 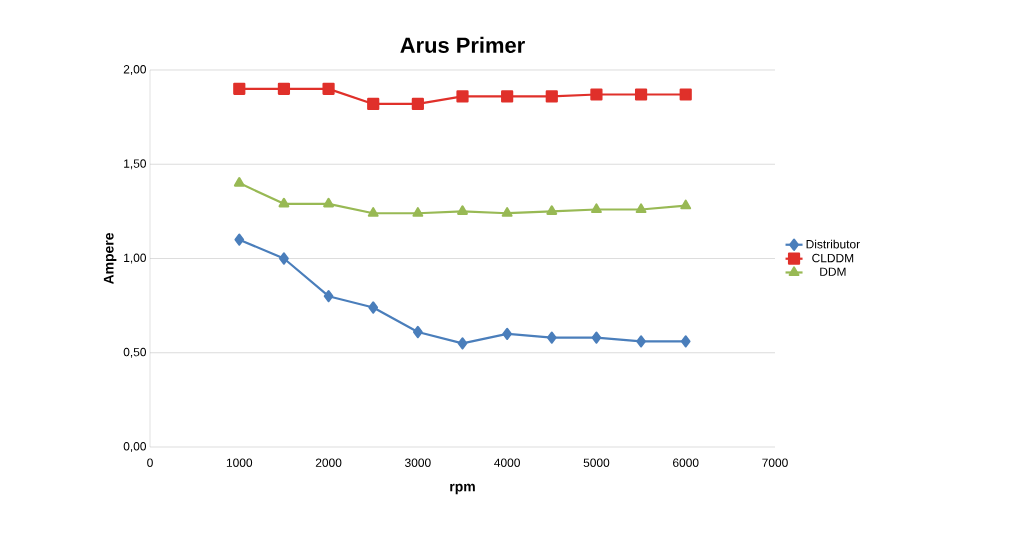 I want to click on legend-label: DDM, so click(x=833, y=271).